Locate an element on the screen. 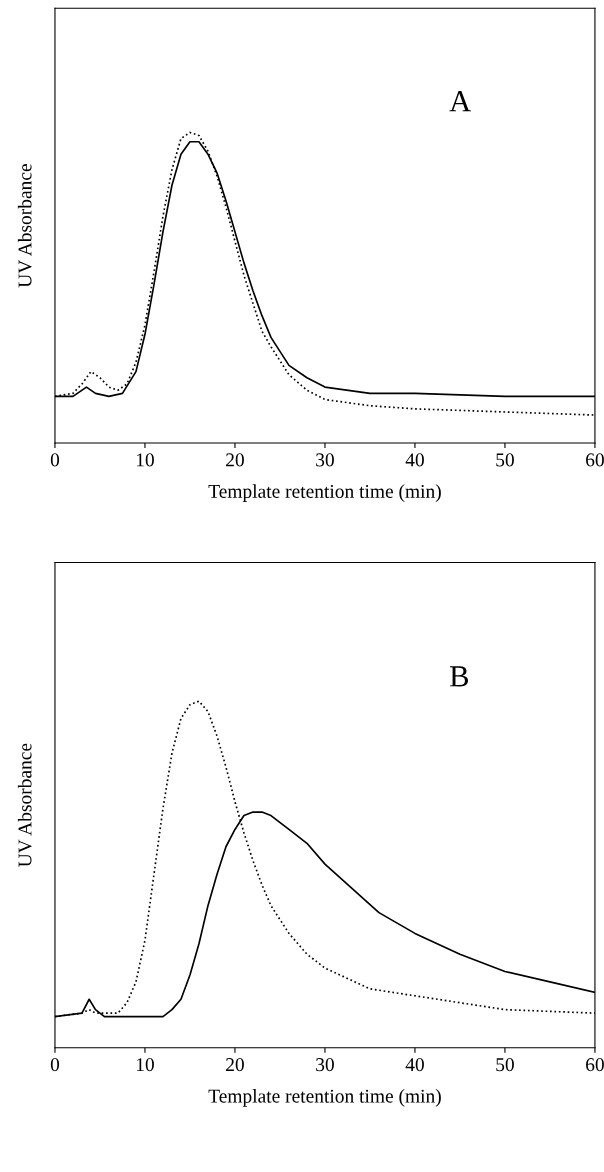 The height and width of the screenshot is (1172, 604). text: B is located at coordinates (459, 676).